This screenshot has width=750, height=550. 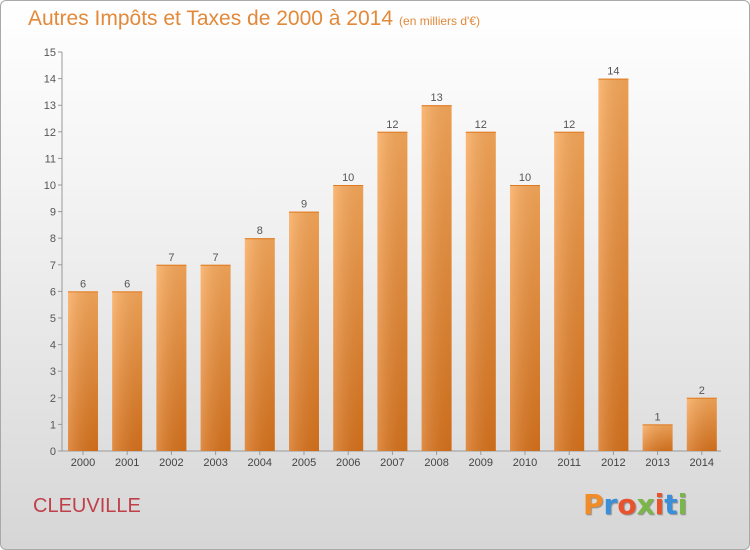 I want to click on x-tick-label: 2010, so click(x=525, y=463).